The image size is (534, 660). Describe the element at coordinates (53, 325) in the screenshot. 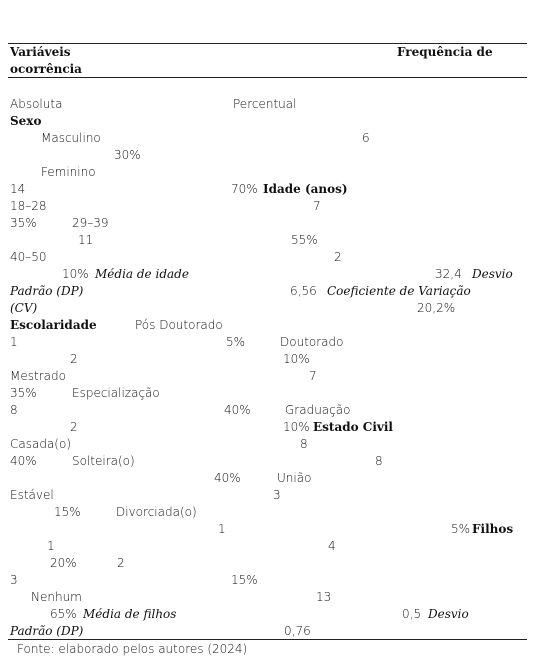

I see `cell-text: Escolaridade` at that location.